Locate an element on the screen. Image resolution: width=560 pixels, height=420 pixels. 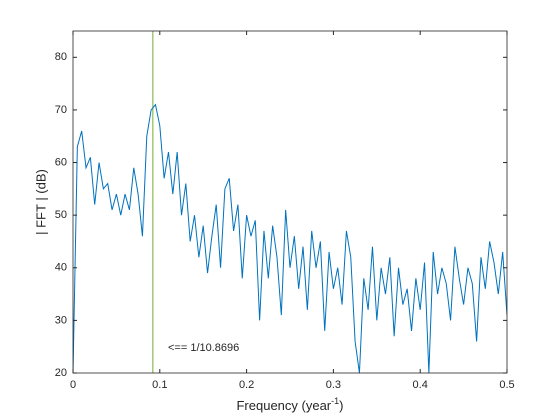
y-axis-label: | FFT | (dB) is located at coordinates (40, 202).